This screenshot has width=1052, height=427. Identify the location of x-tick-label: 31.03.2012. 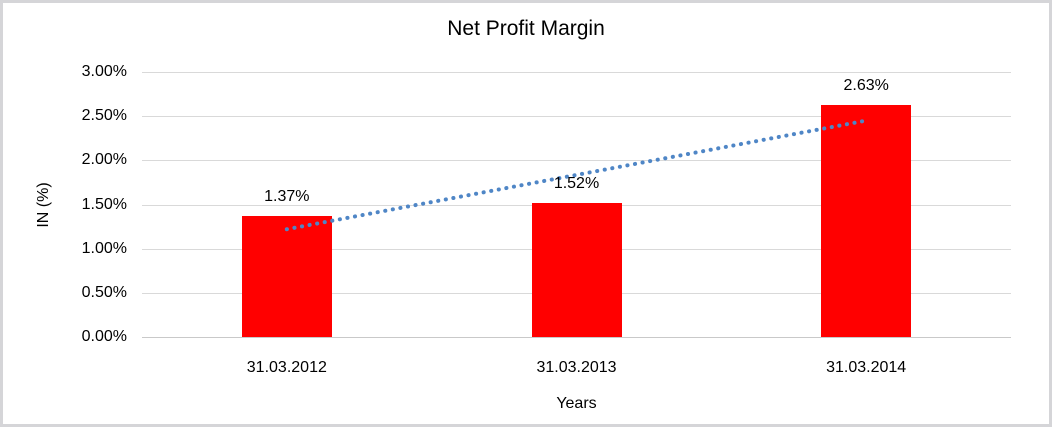
(286, 367).